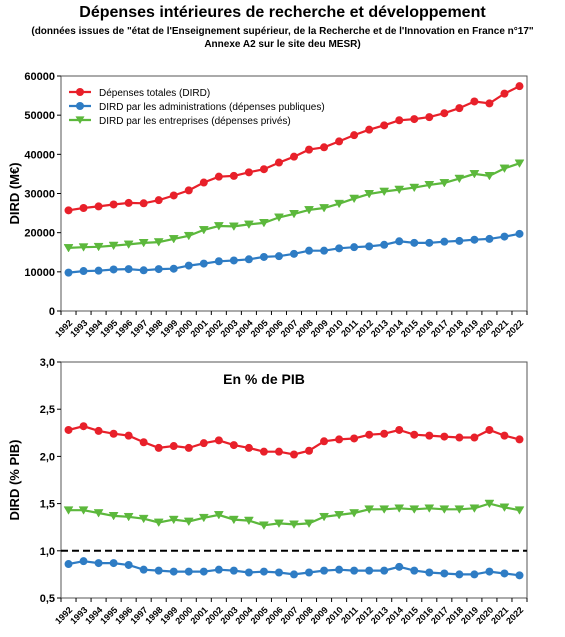 The width and height of the screenshot is (565, 637). Describe the element at coordinates (47, 457) in the screenshot. I see `y-tick-label: 2,0` at that location.